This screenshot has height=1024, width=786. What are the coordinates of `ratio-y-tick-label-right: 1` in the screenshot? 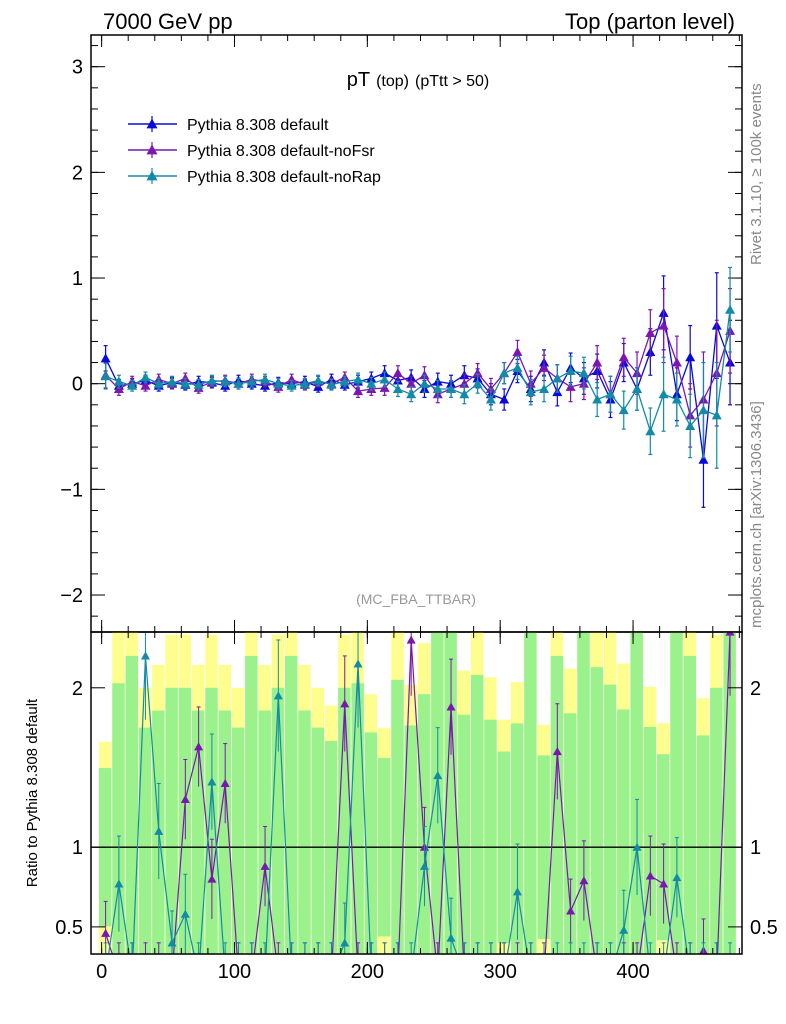 It's located at (755, 848).